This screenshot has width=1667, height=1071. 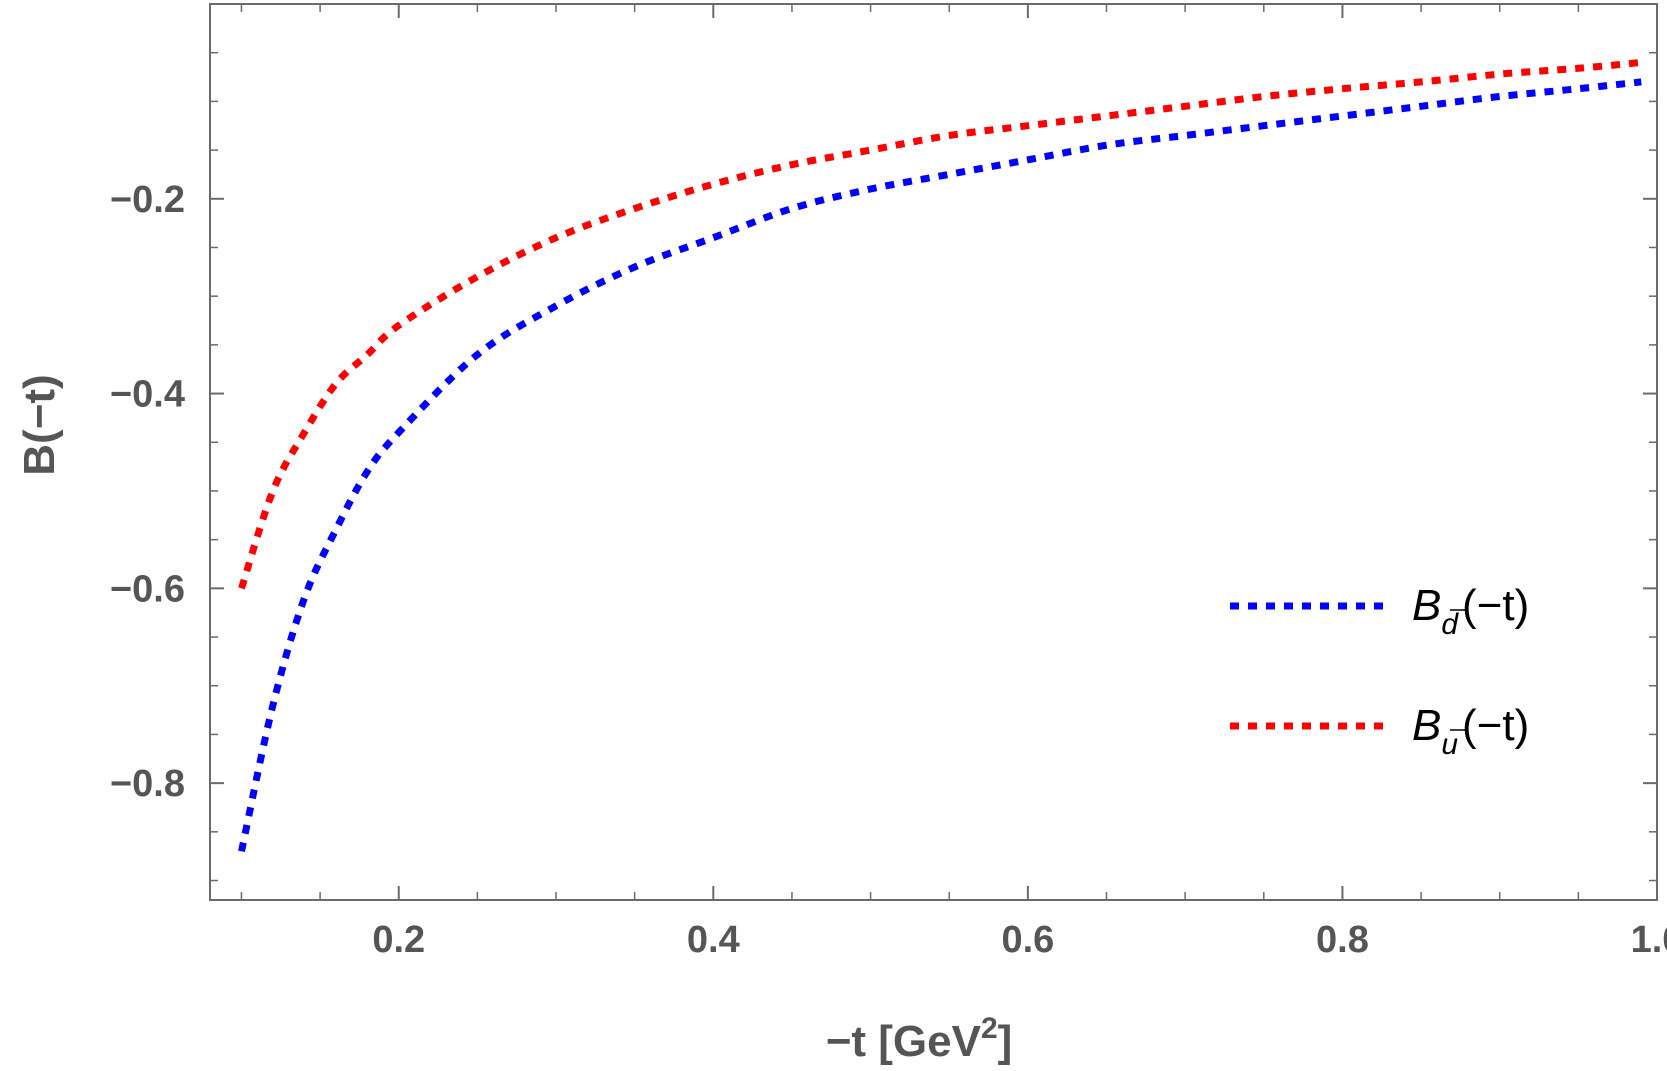 I want to click on y-tick-label: −0.4, so click(x=147, y=395).